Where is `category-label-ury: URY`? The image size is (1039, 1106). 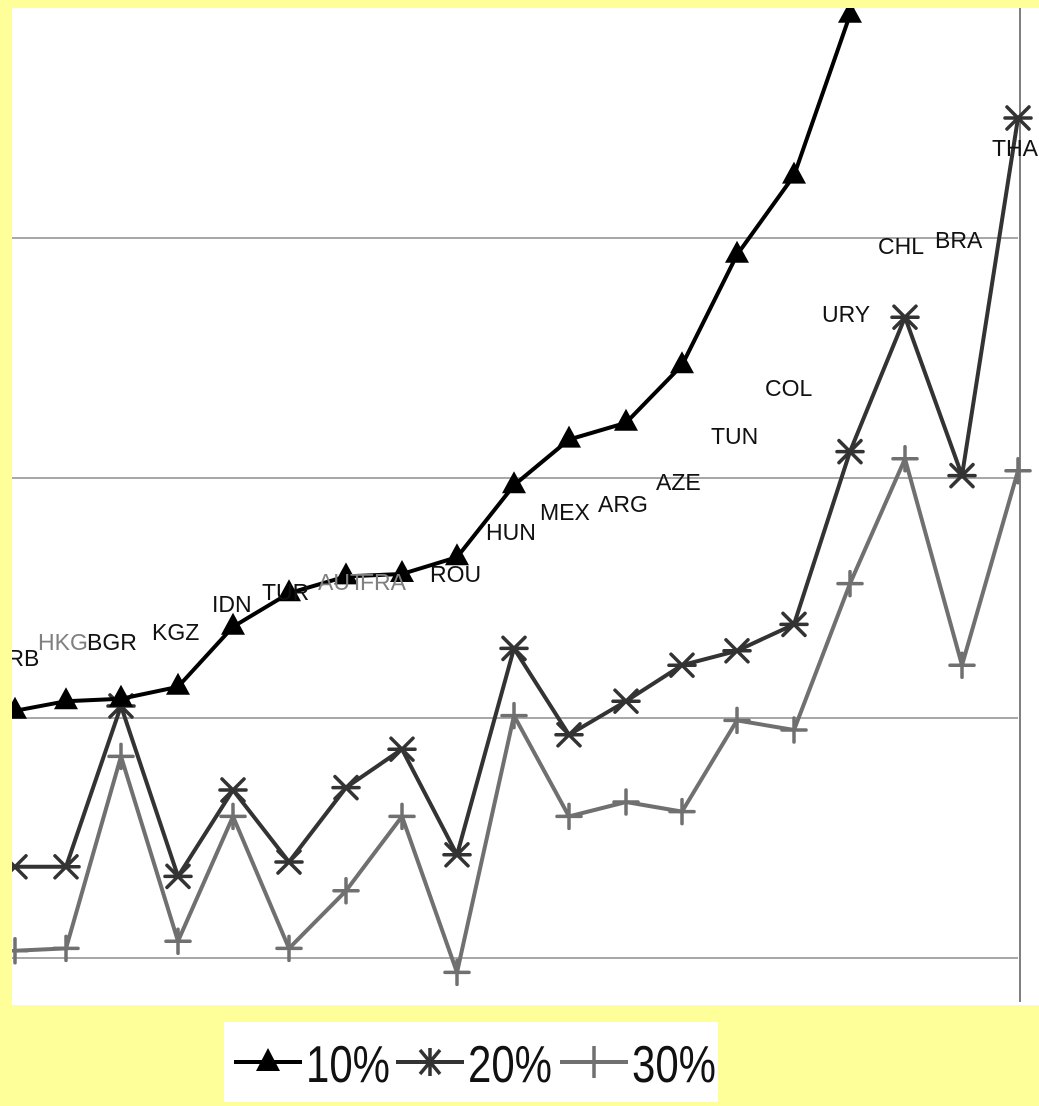 category-label-ury: URY is located at coordinates (846, 314).